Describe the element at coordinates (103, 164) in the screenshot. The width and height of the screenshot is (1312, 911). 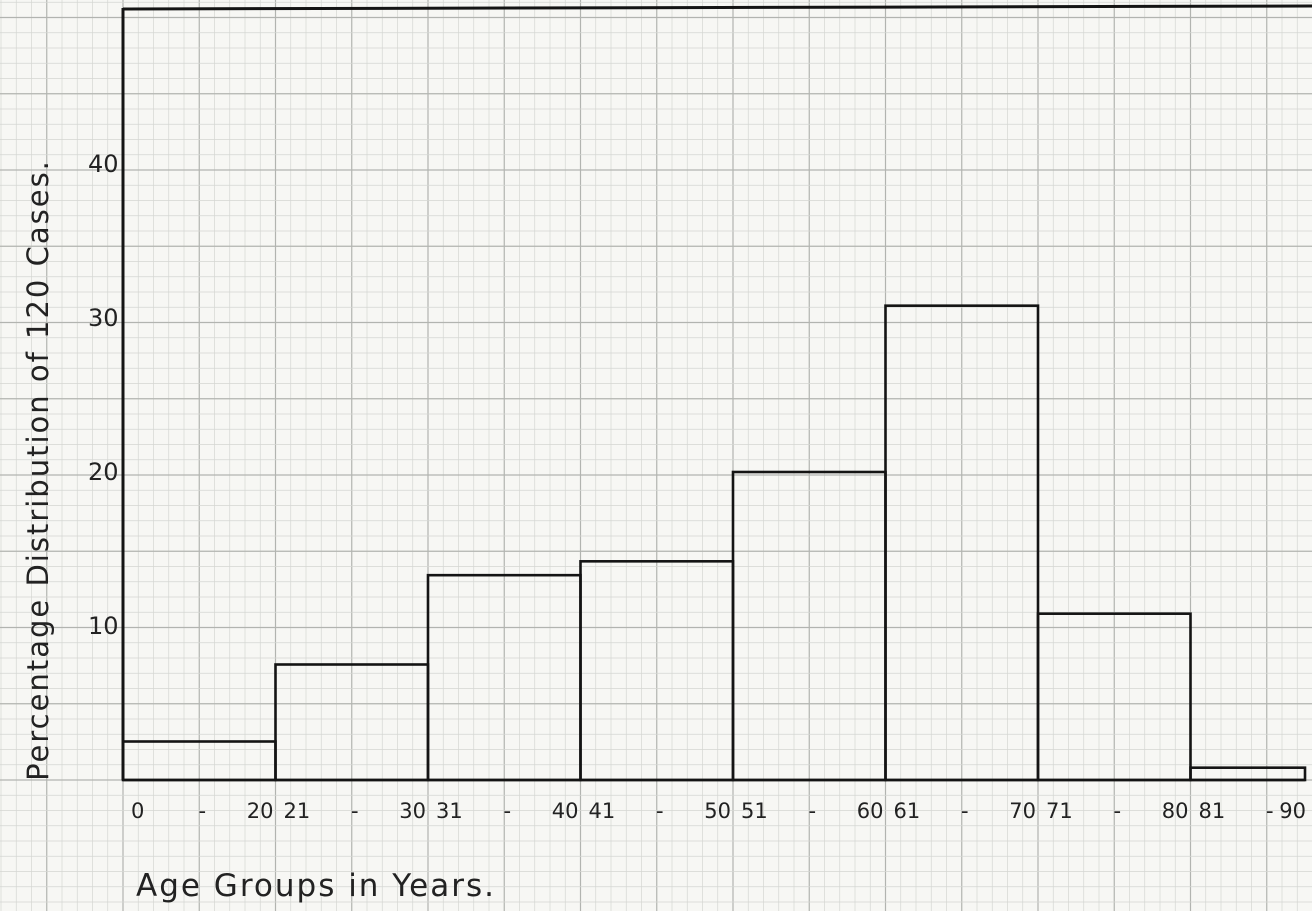
I see `y-tick-label: 40` at that location.